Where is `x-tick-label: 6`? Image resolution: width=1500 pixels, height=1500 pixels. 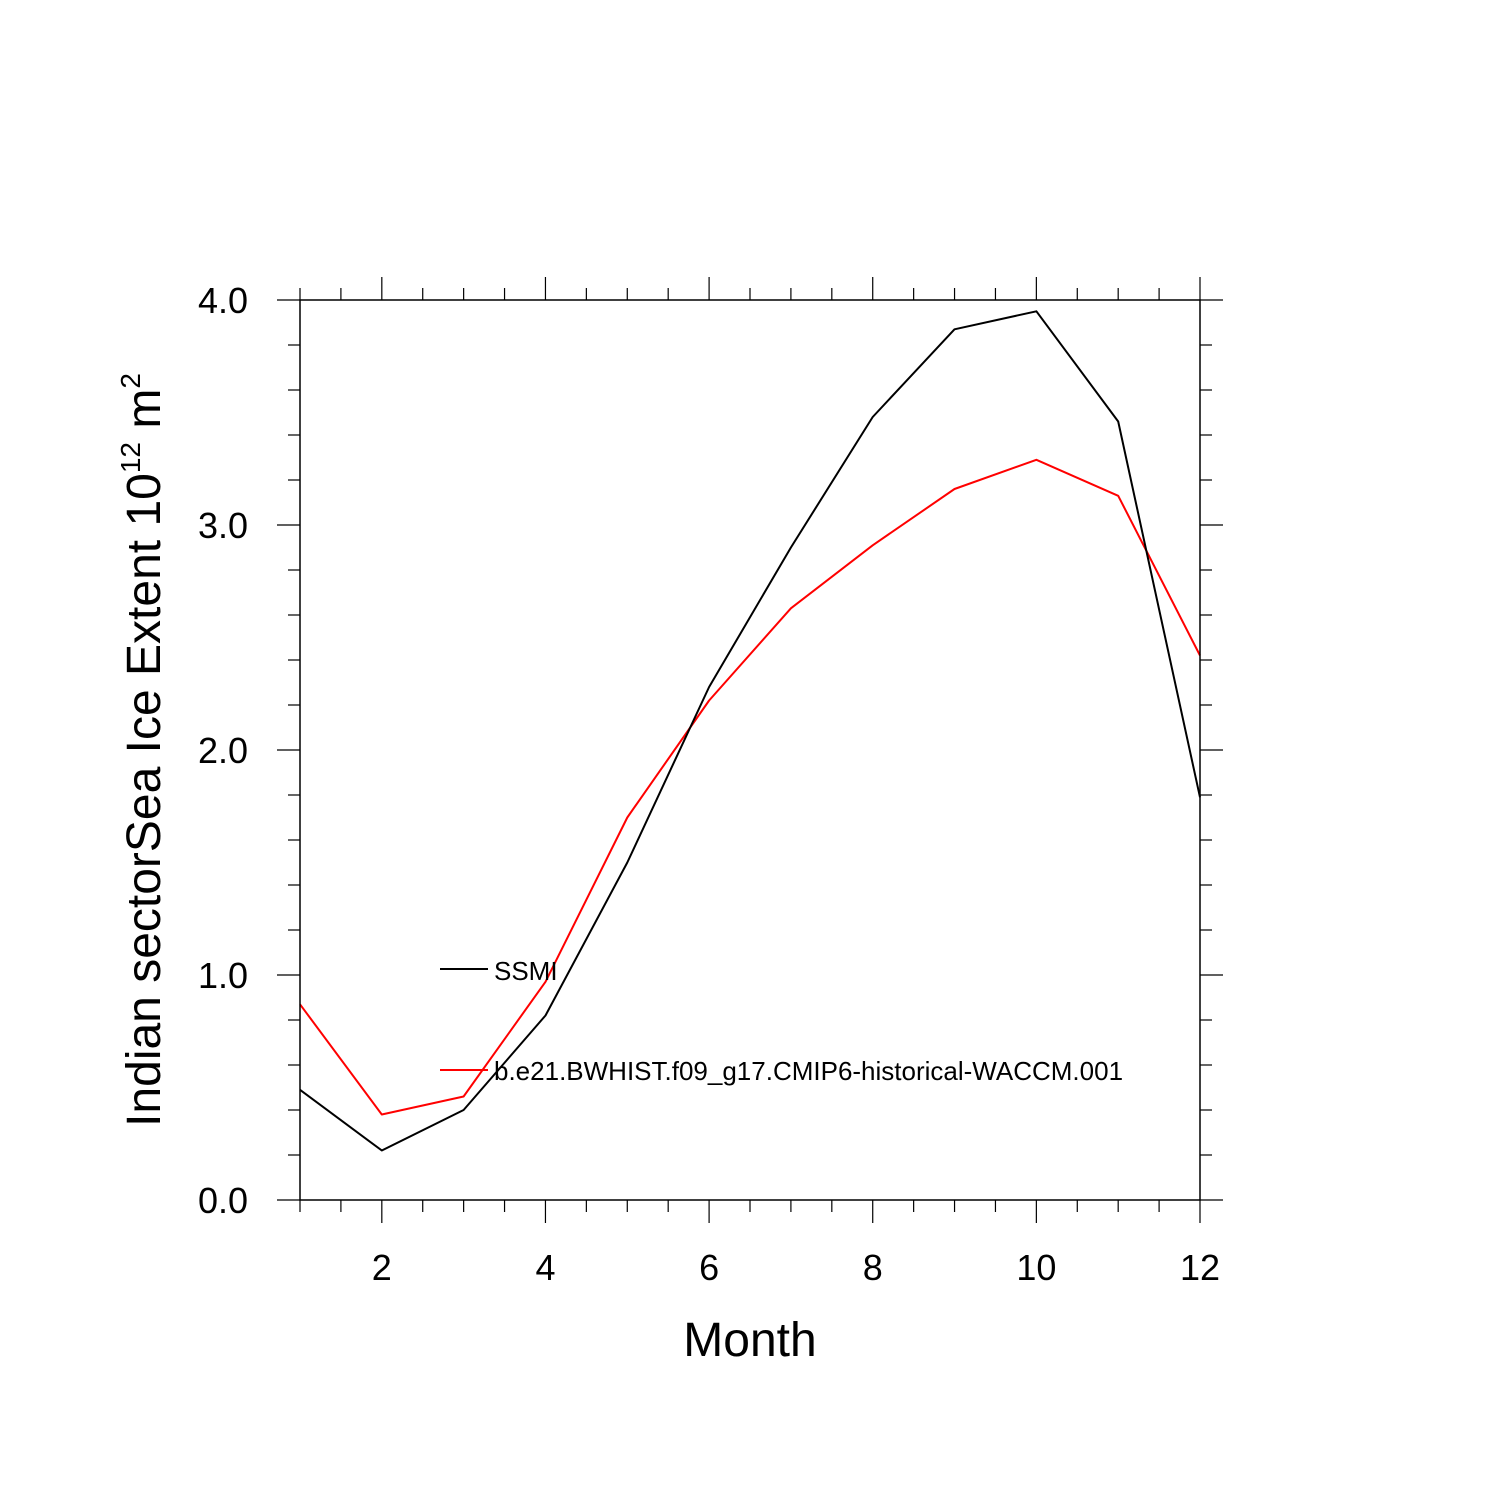 x-tick-label: 6 is located at coordinates (709, 1267).